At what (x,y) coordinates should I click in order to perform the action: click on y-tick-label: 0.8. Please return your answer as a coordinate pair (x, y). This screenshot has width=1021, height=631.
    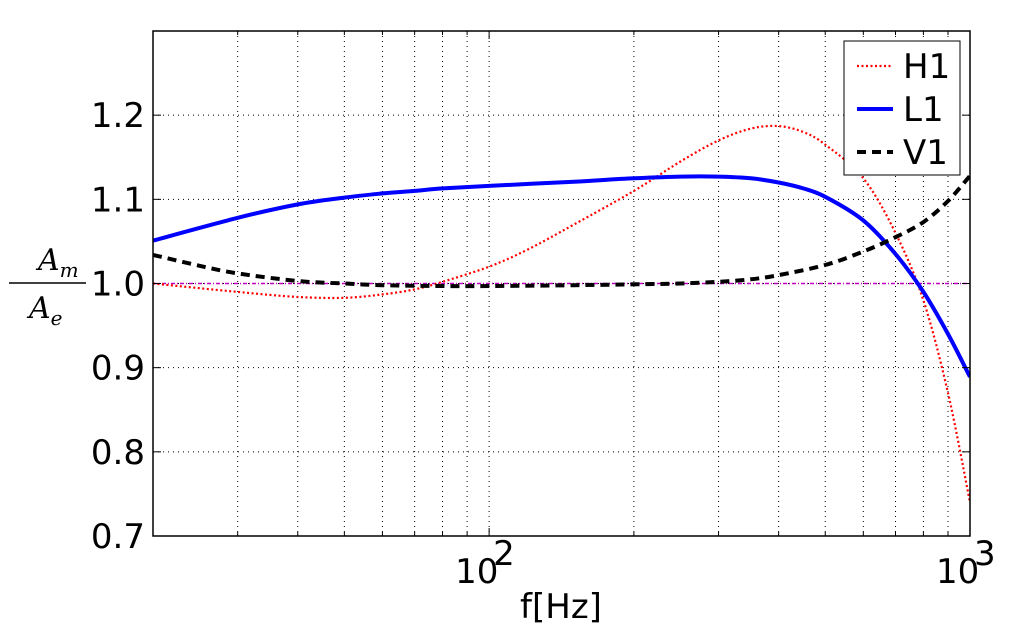
    Looking at the image, I should click on (118, 453).